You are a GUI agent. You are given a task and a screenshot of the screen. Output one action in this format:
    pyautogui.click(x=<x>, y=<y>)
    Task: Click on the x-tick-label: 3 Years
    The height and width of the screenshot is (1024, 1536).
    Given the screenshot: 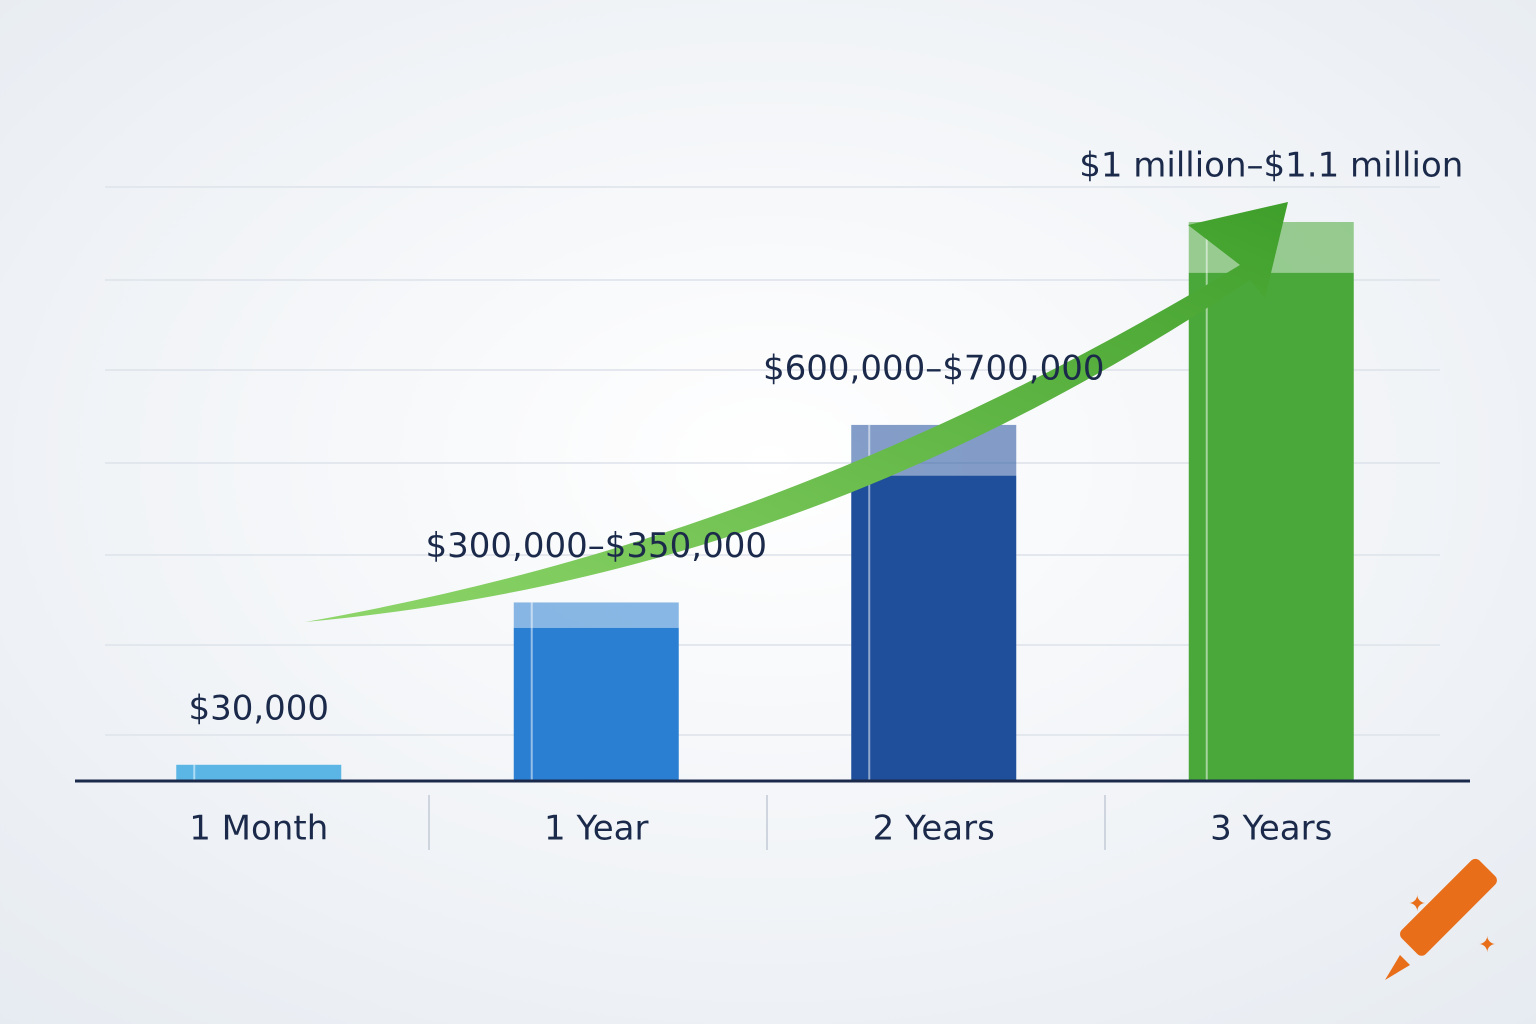 What is the action you would take?
    pyautogui.click(x=1271, y=829)
    